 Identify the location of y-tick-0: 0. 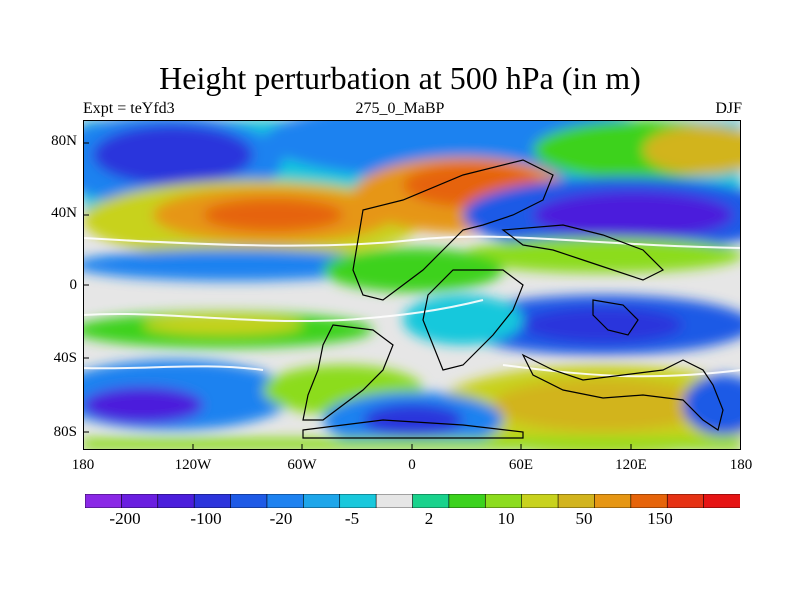
(73, 285).